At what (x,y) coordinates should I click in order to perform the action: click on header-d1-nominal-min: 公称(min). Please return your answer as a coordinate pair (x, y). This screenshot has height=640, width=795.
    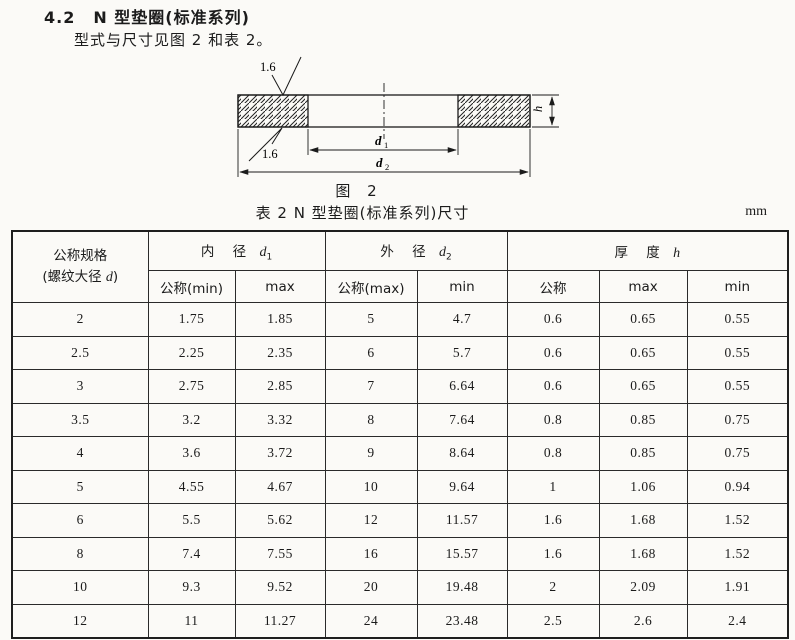
    Looking at the image, I should click on (191, 286).